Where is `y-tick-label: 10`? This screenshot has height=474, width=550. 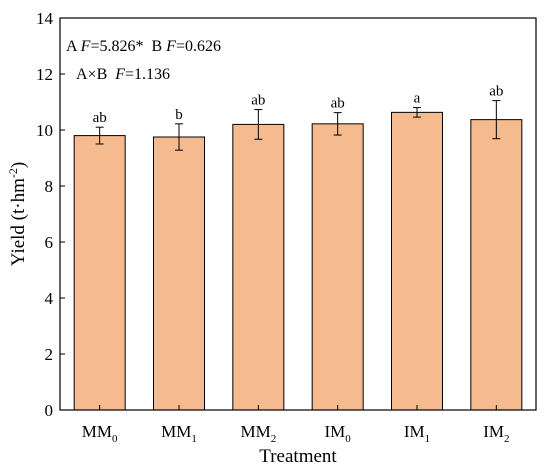
y-tick-label: 10 is located at coordinates (44, 130).